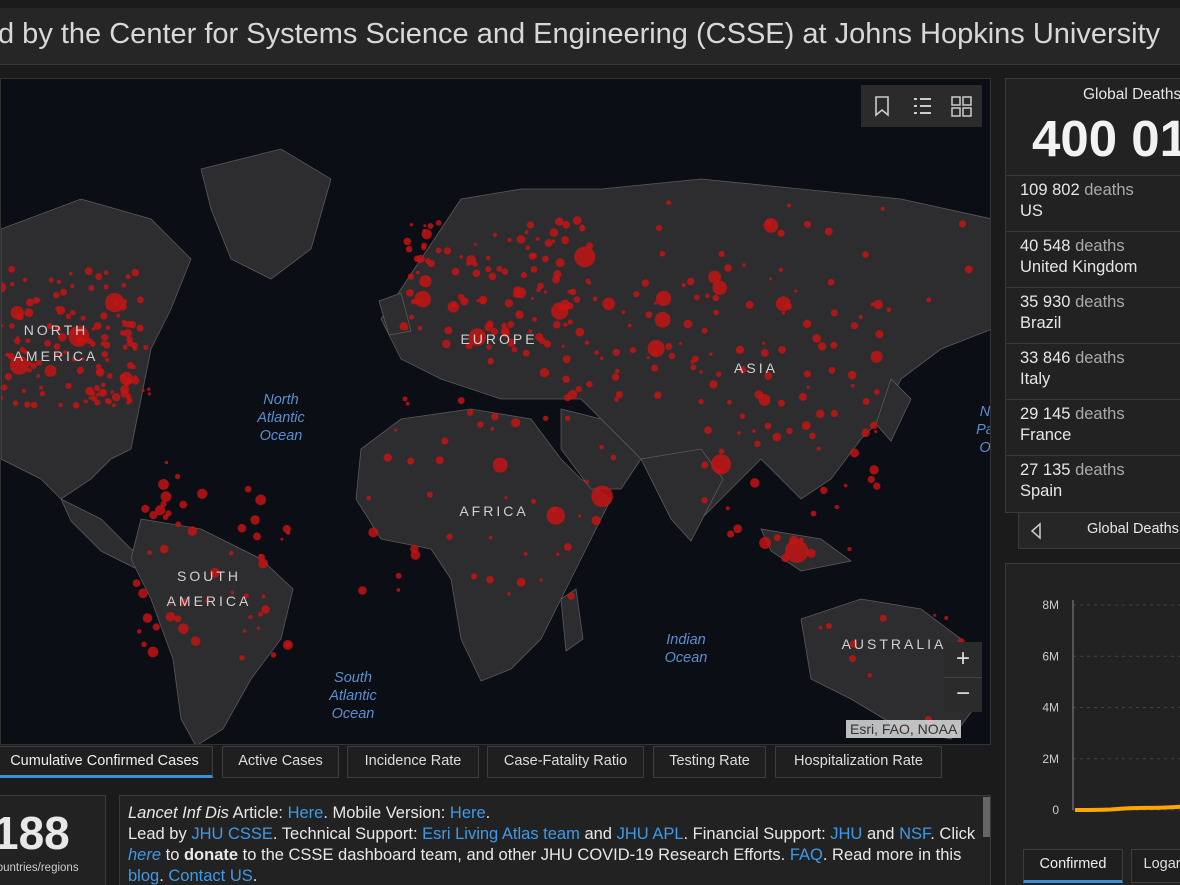  Describe the element at coordinates (1093, 483) in the screenshot. I see `death-entry: 27 135 deaths Spain` at that location.